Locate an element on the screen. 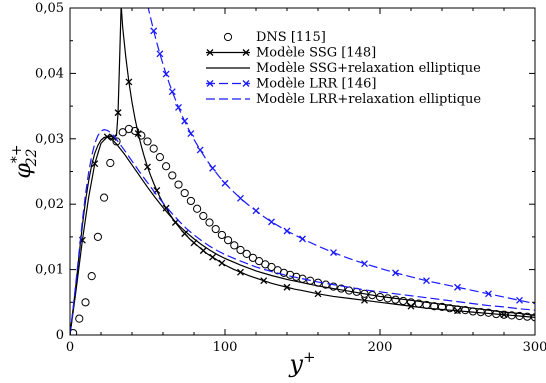 This screenshot has width=546, height=383. y-axis-title: φ*+22 is located at coordinates (24, 161).